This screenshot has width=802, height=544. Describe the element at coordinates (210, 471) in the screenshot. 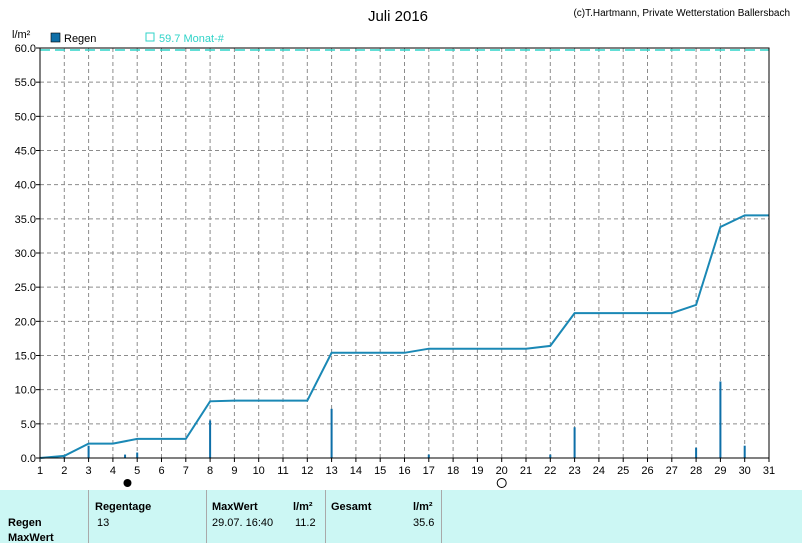

I see `x-tick-label: 8` at that location.